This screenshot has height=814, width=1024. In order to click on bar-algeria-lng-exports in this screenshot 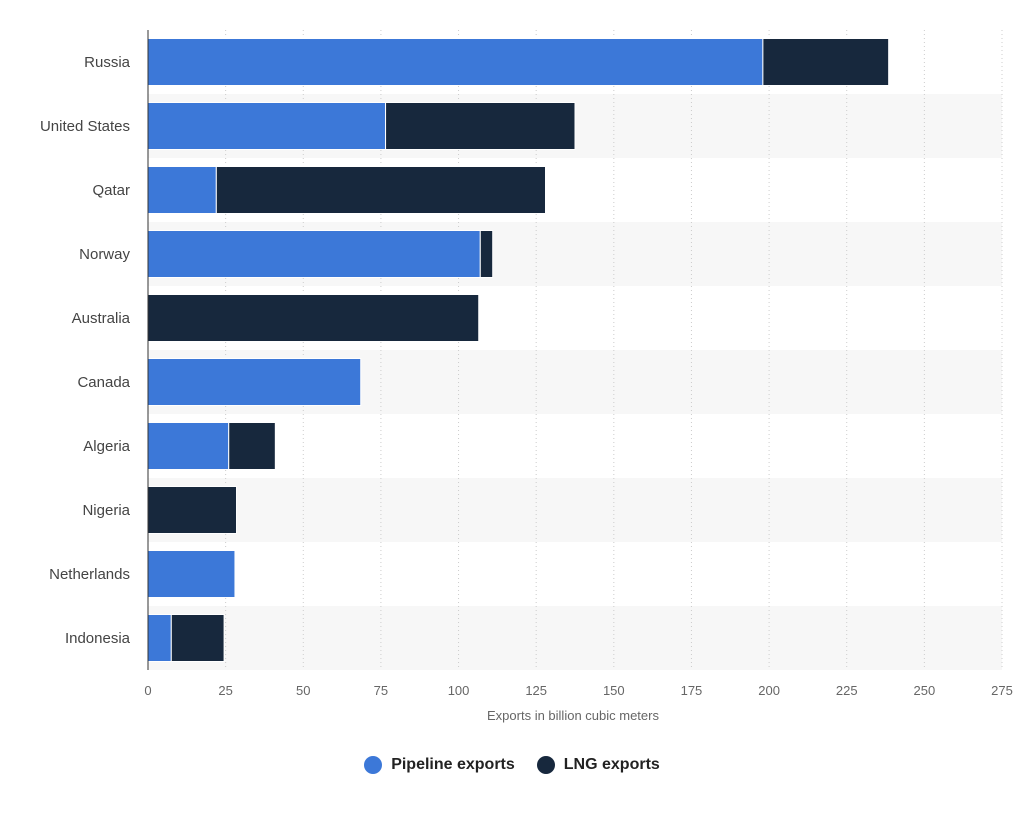, I will do `click(252, 446)`.